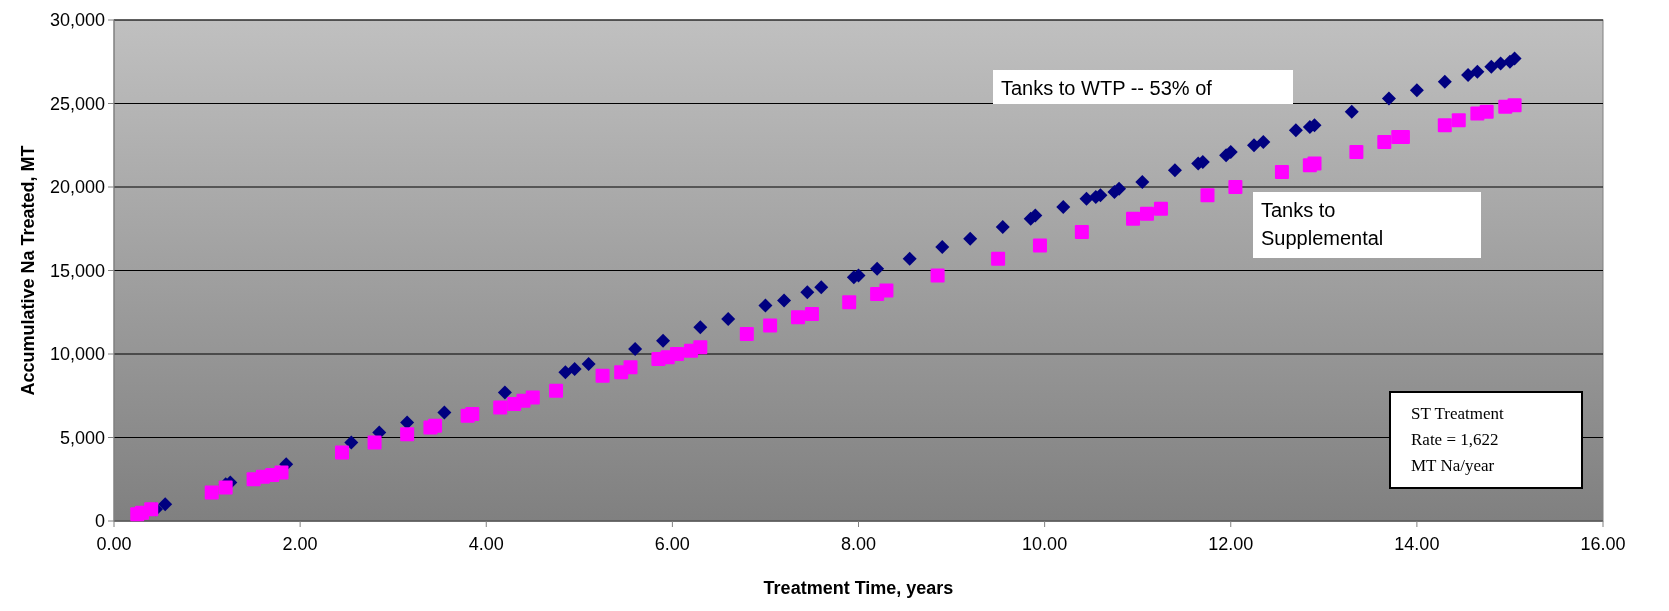 The width and height of the screenshot is (1669, 611). Describe the element at coordinates (82, 437) in the screenshot. I see `y-tick-label: 5,000` at that location.